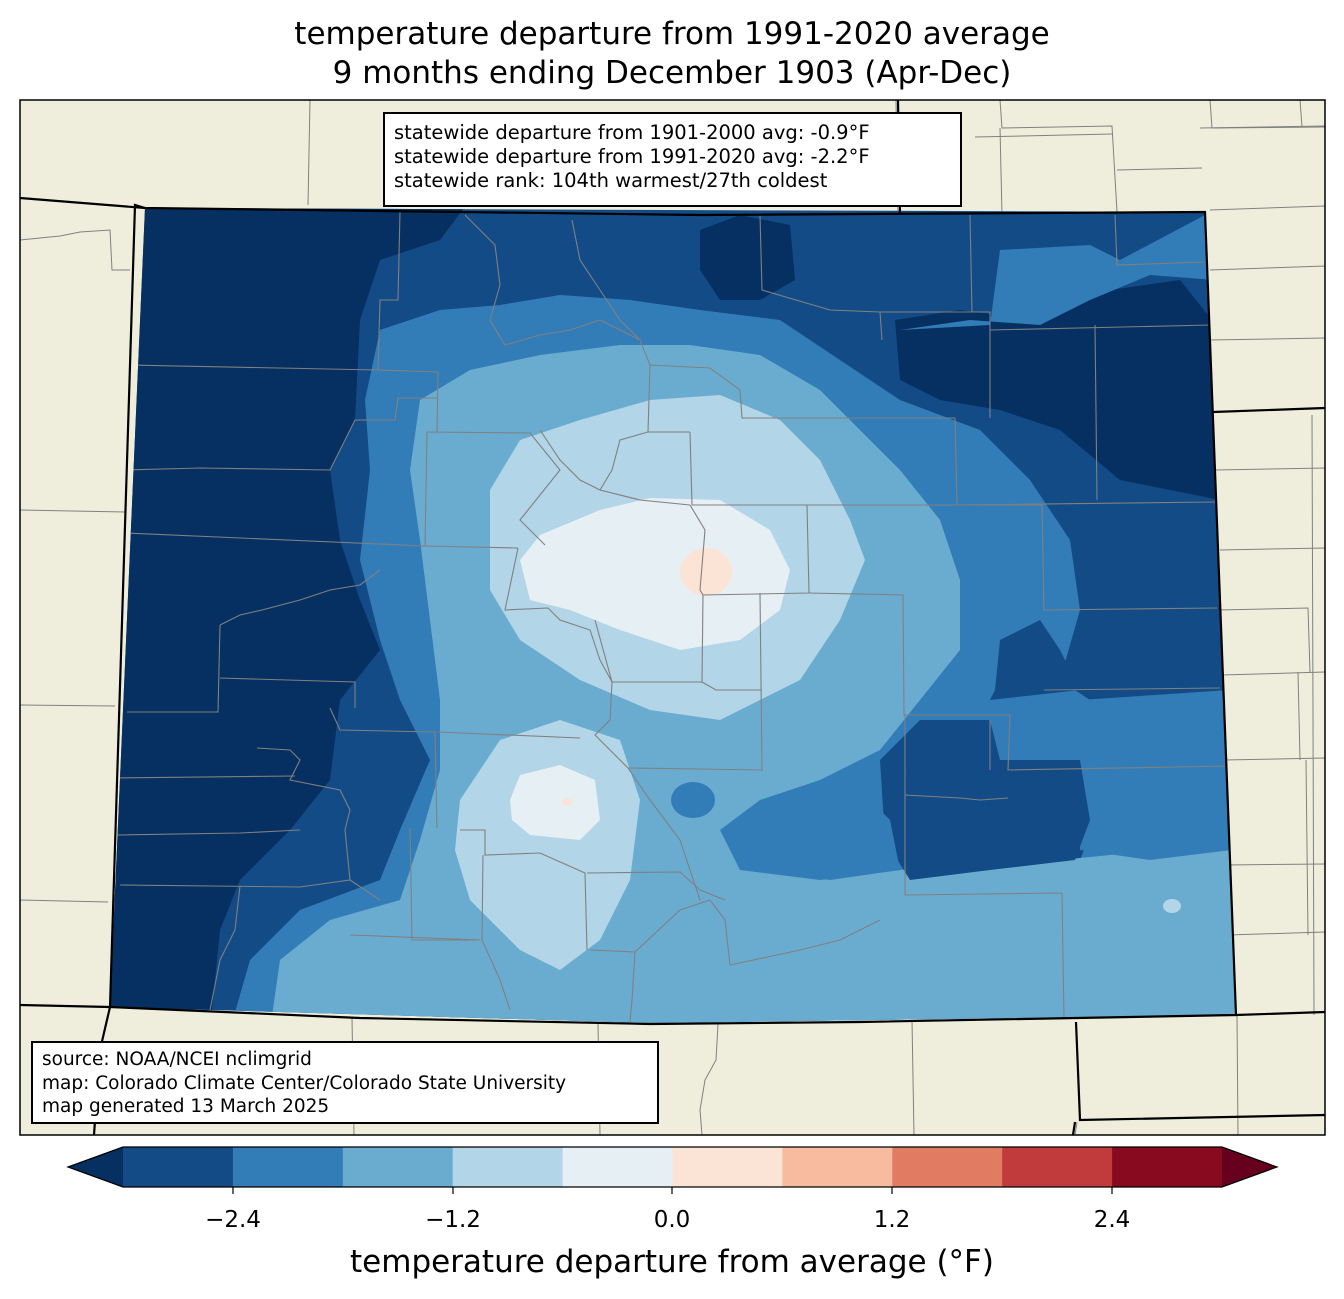 This screenshot has height=1299, width=1344. Describe the element at coordinates (1249, 1167) in the screenshot. I see `colorbar-extend-high` at that location.